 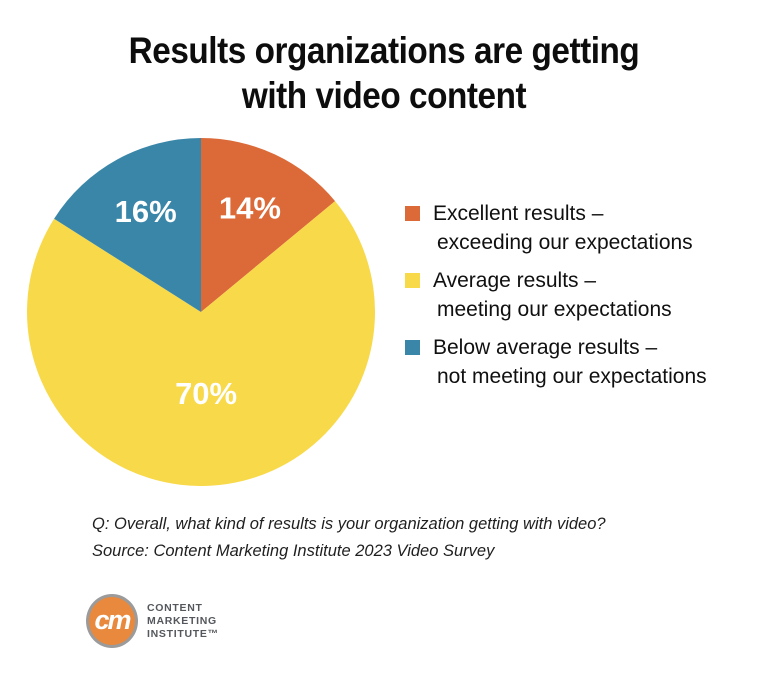 I want to click on cmi-logo: cm CONTENT MARKETING INSTITUTE™, so click(x=152, y=621).